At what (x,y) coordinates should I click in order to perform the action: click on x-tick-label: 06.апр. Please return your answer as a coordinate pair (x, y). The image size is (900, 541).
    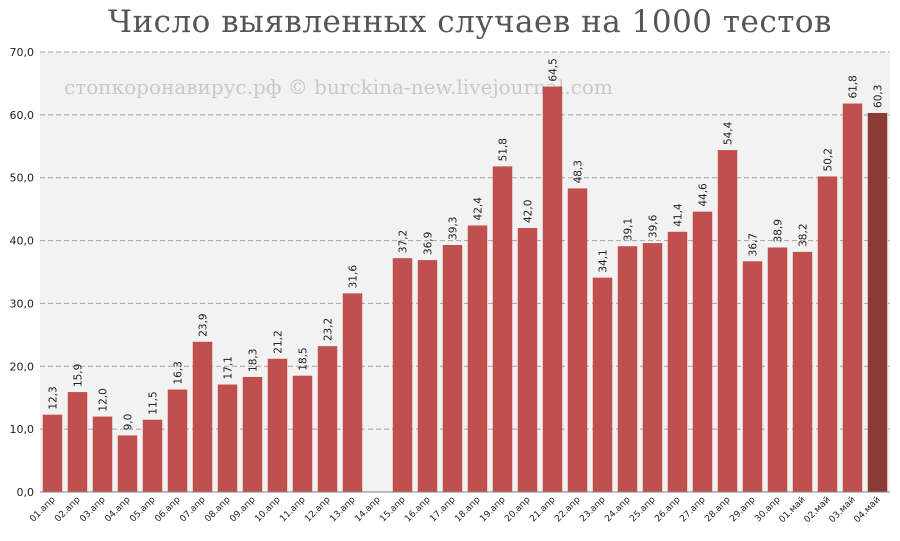
    Looking at the image, I should click on (167, 509).